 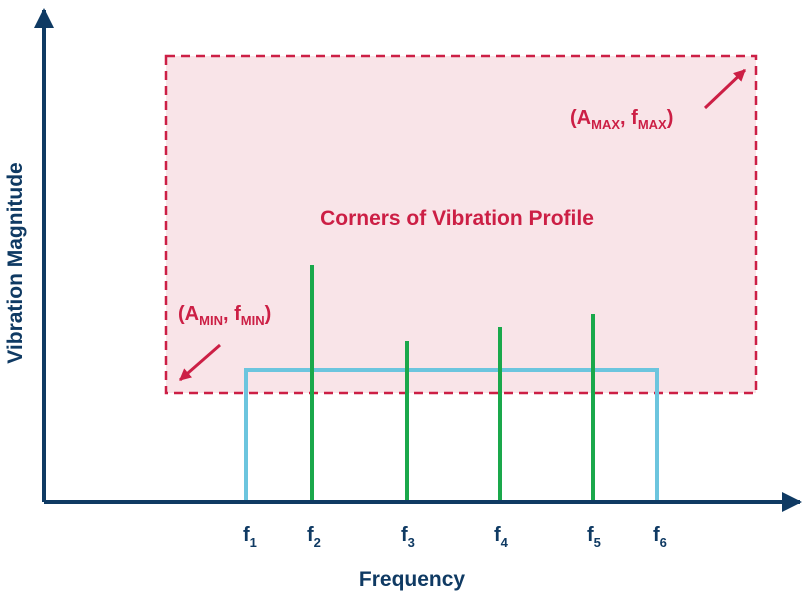 What do you see at coordinates (725, 89) in the screenshot?
I see `corner-max-arrow` at bounding box center [725, 89].